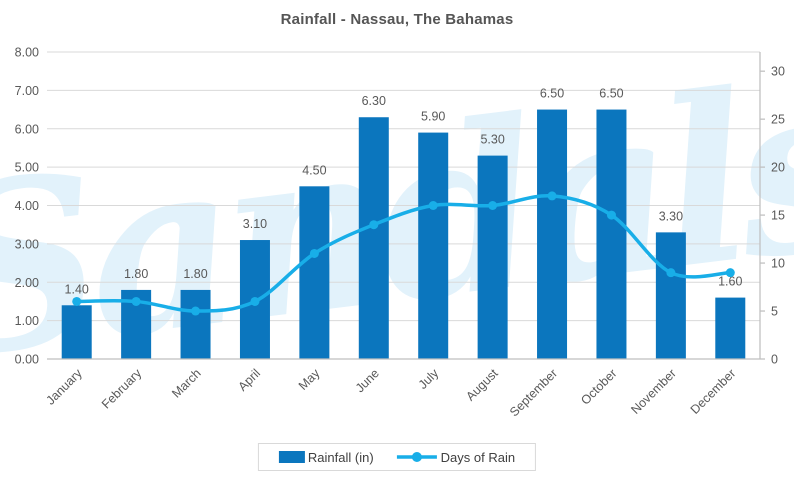 Image resolution: width=794 pixels, height=477 pixels. What do you see at coordinates (478, 457) in the screenshot?
I see `legend-label-days-of-rain: Days of Rain` at bounding box center [478, 457].